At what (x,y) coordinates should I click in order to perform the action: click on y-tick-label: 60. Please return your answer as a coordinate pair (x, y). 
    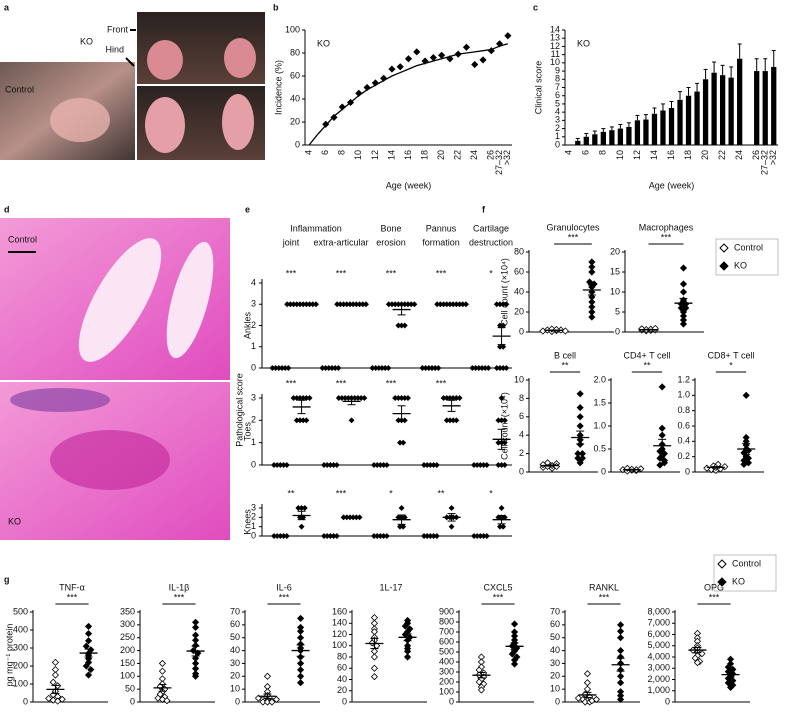
    Looking at the image, I should click on (295, 75).